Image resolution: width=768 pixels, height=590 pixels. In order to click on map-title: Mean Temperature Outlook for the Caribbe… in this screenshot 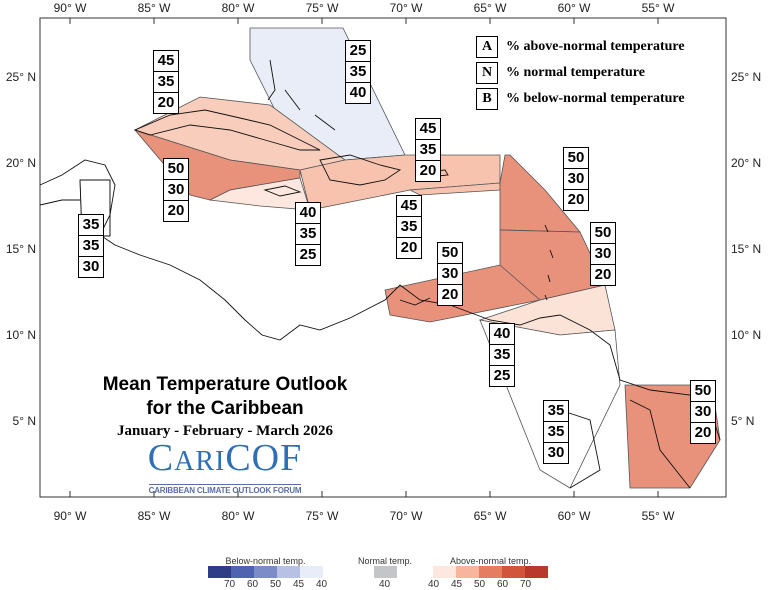, I will do `click(225, 435)`.